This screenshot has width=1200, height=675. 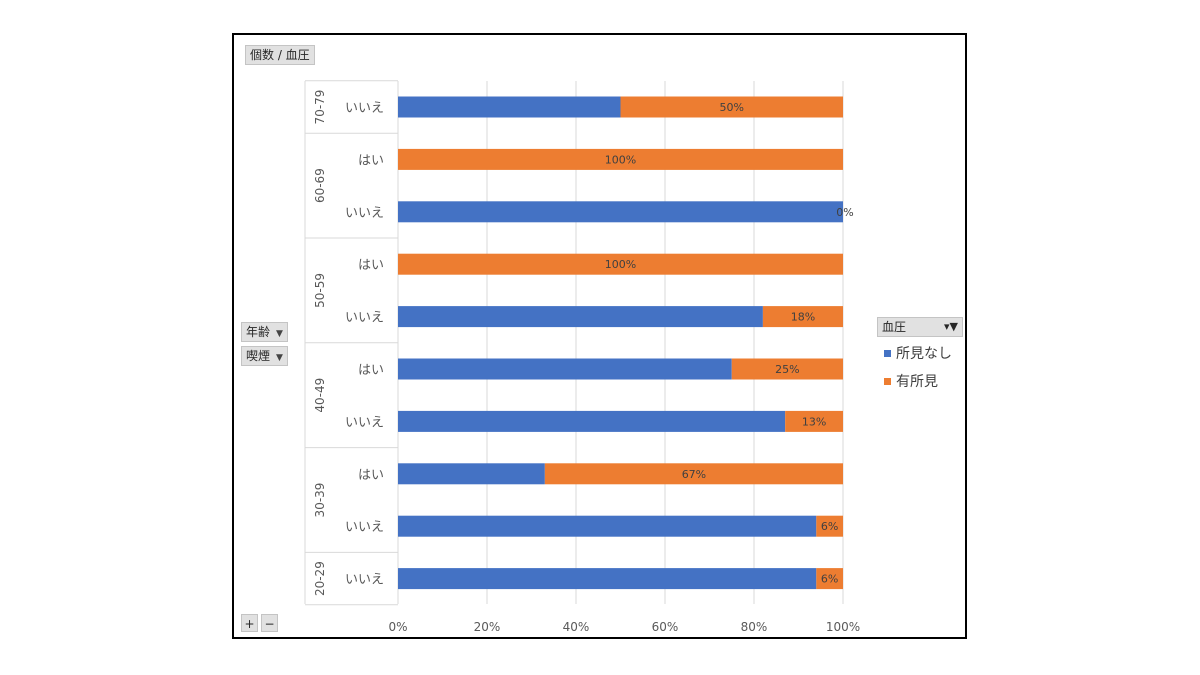 I want to click on collapse-button: −, so click(x=269, y=623).